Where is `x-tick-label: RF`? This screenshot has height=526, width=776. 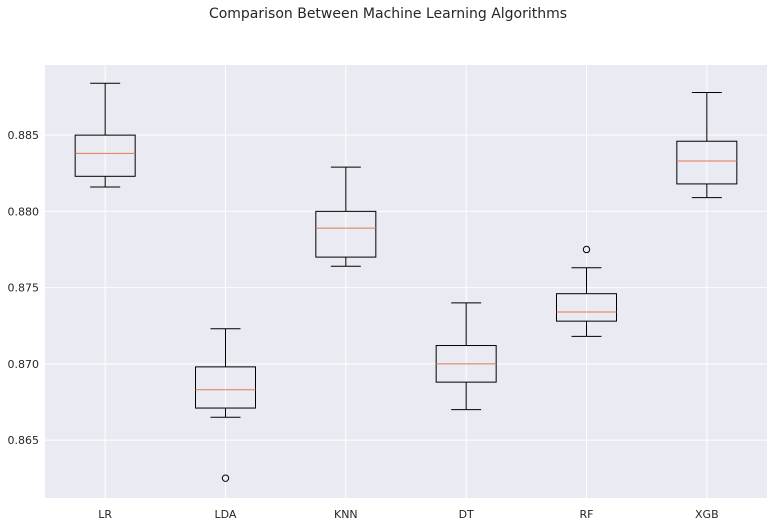 x-tick-label: RF is located at coordinates (587, 514).